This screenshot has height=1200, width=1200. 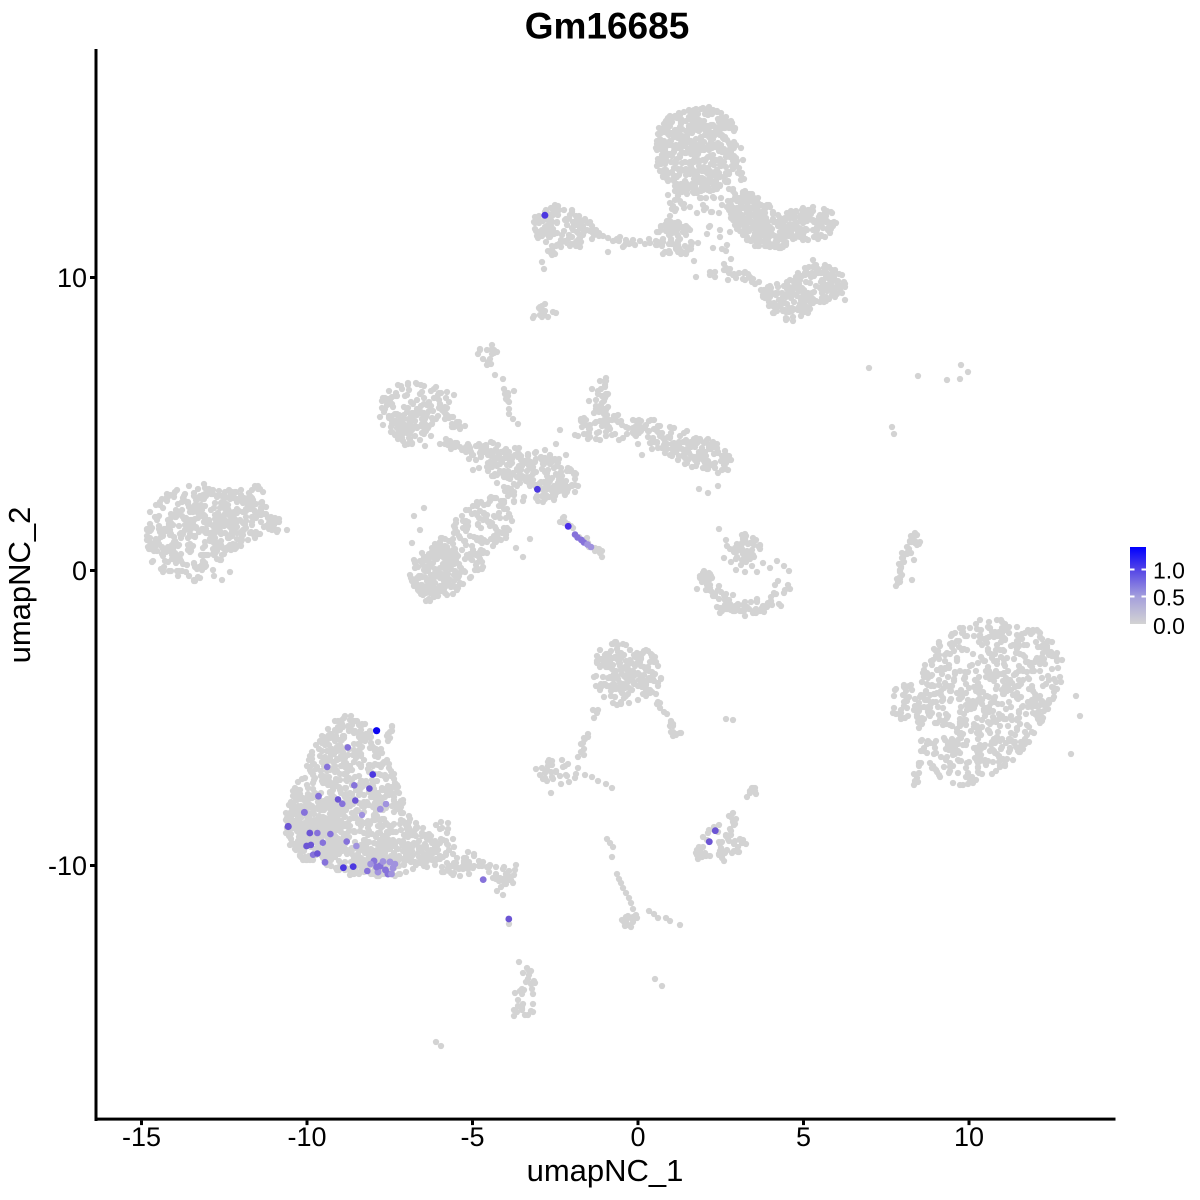 What do you see at coordinates (605, 1170) in the screenshot?
I see `svg-text: umapNC_1` at bounding box center [605, 1170].